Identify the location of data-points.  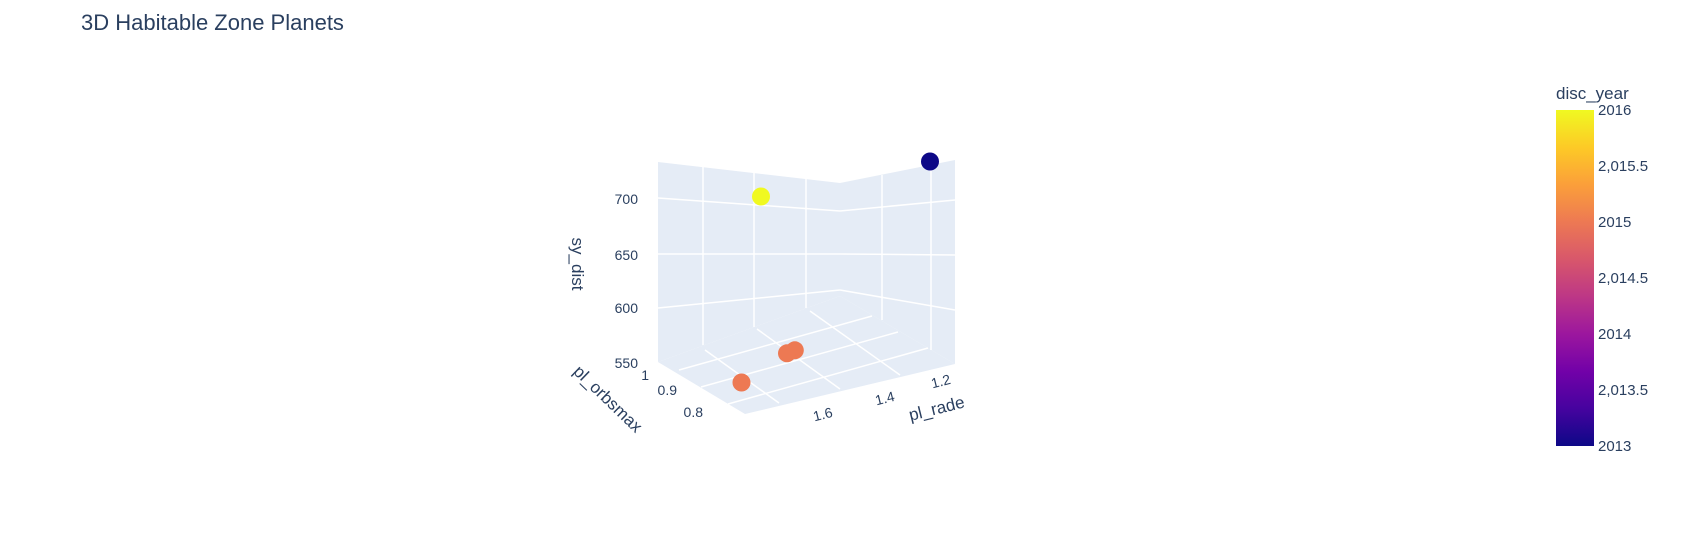
(836, 272).